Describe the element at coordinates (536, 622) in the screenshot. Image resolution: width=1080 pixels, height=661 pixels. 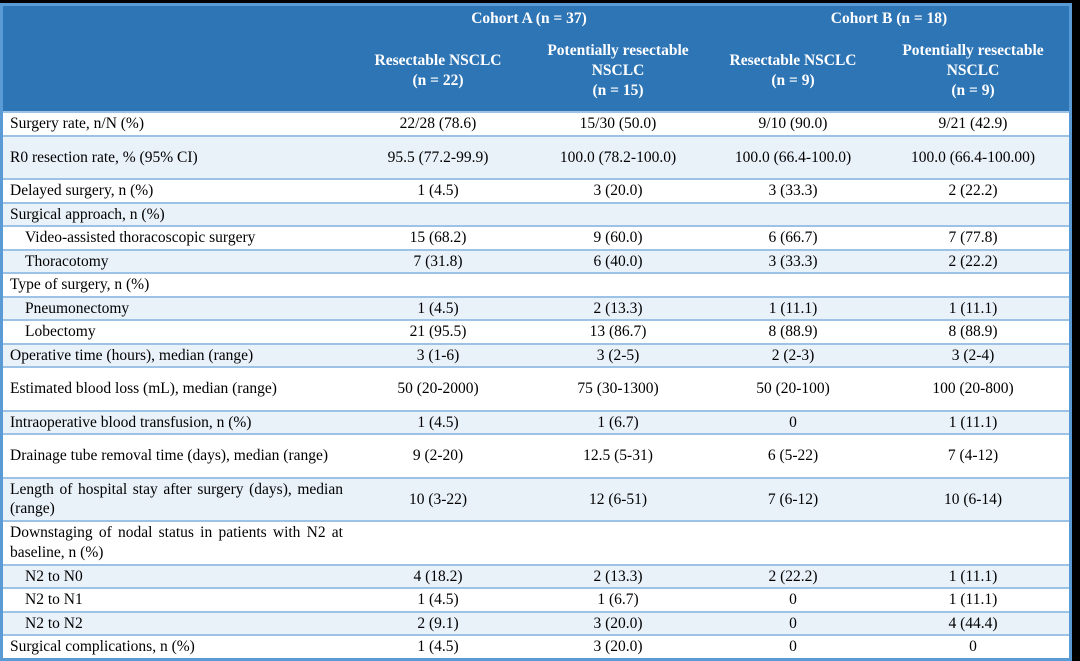
I see `table-row: N2 to N2 2 (9.1) 3 (20.0) 0 4 (44.4)` at that location.